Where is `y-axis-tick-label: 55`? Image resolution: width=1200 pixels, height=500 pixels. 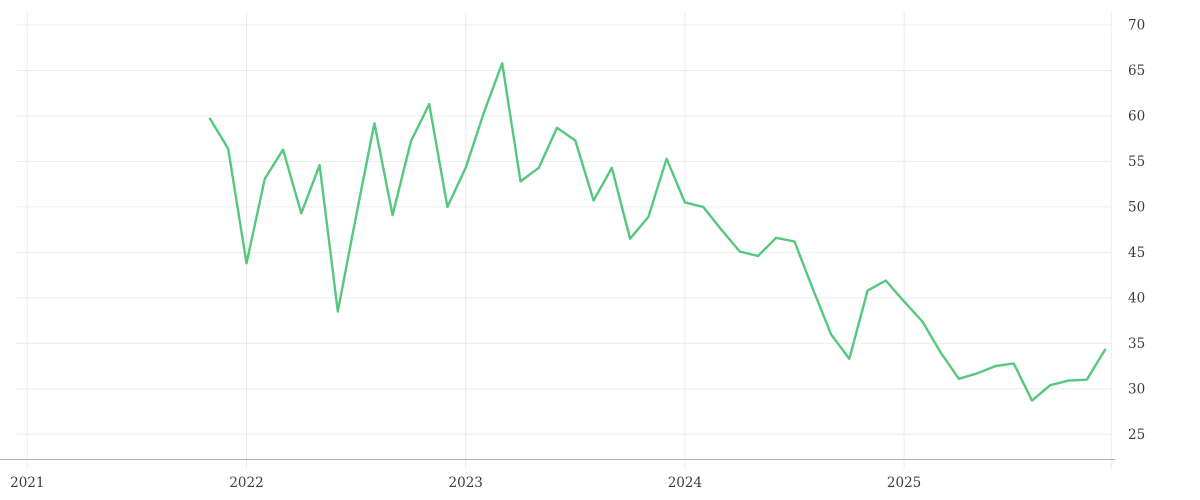 y-axis-tick-label: 55 is located at coordinates (1136, 162).